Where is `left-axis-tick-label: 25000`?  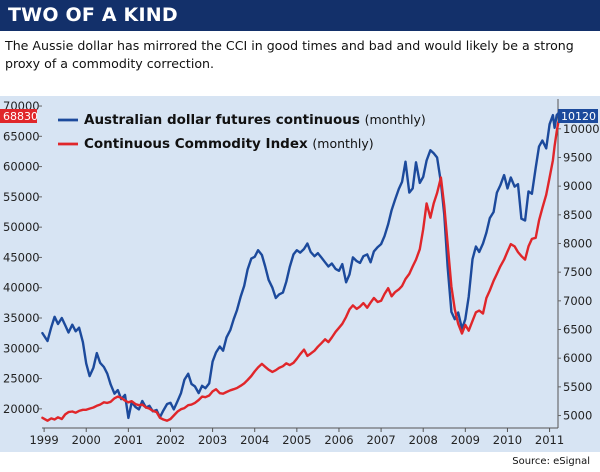
left-axis-tick-label: 25000 is located at coordinates (21, 379).